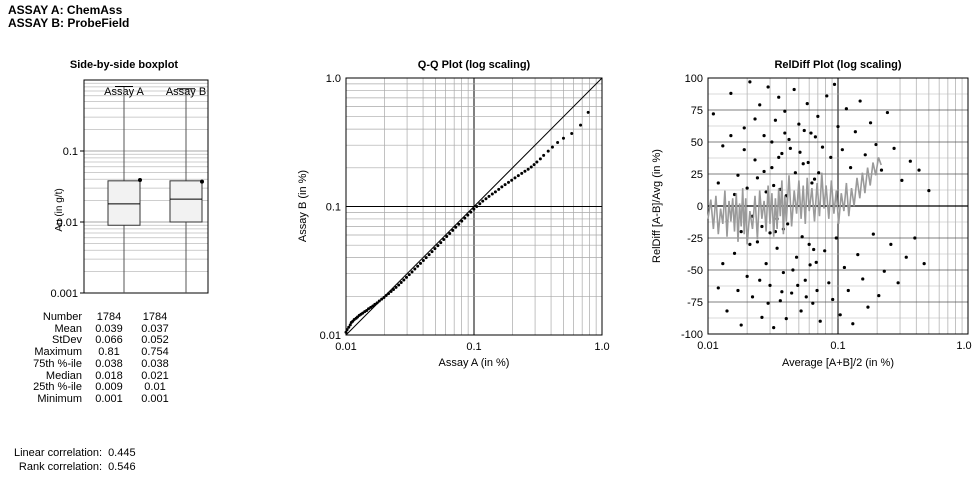 This screenshot has height=478, width=972. Describe the element at coordinates (202, 181) in the screenshot. I see `boxplot-mean-marker` at that location.